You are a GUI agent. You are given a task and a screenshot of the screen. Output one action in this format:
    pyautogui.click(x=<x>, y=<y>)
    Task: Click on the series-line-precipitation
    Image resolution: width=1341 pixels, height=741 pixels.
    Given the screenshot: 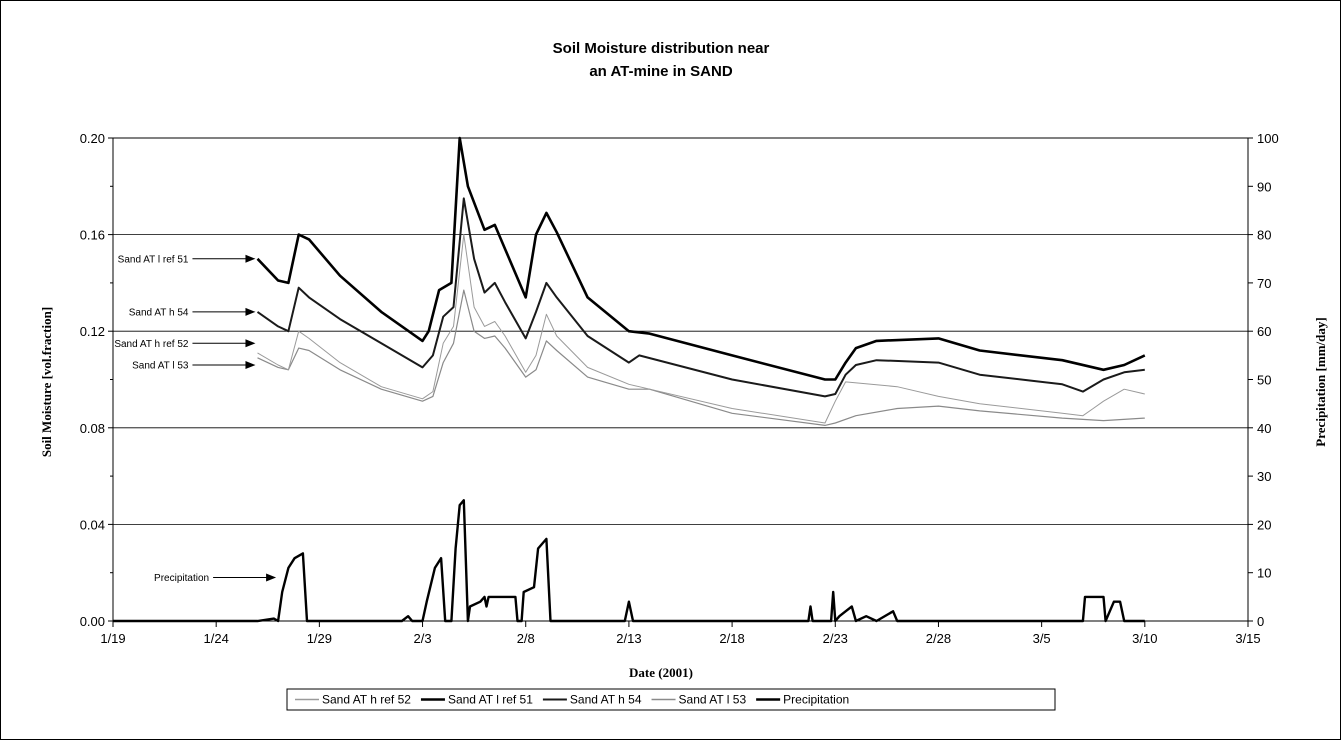 What is the action you would take?
    pyautogui.click(x=629, y=561)
    